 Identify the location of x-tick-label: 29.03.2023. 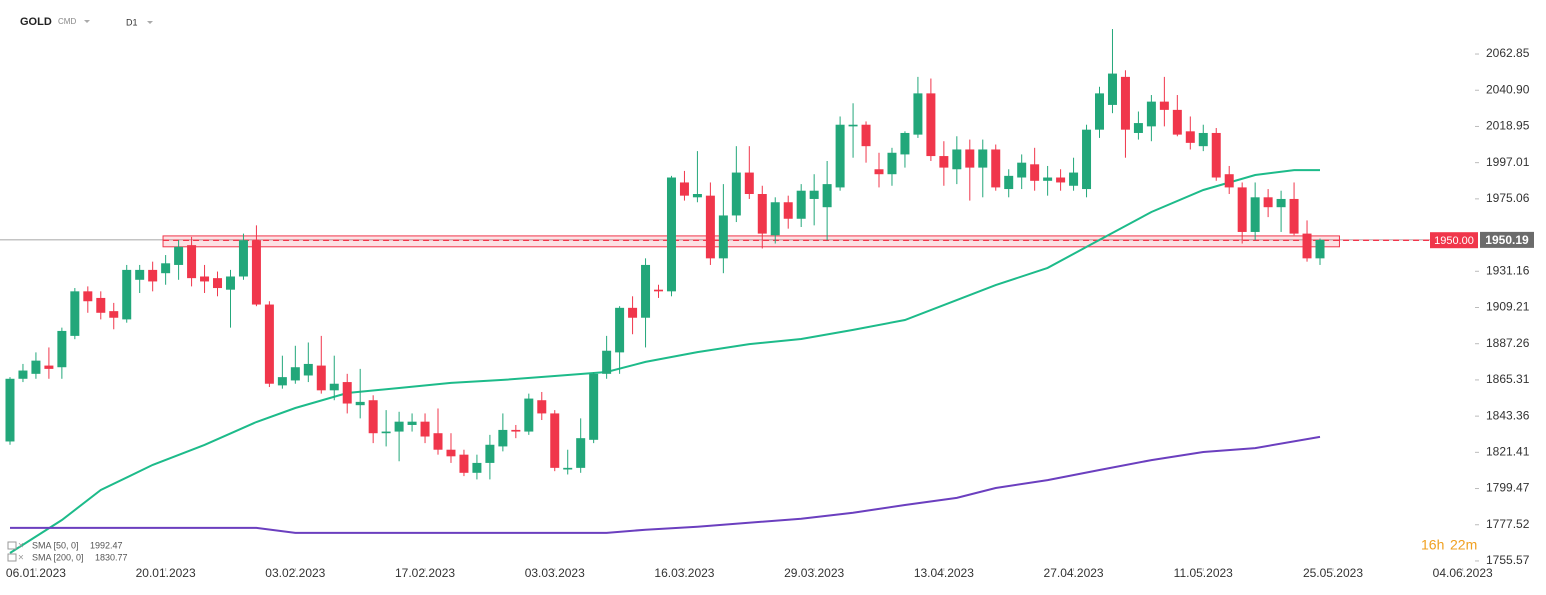
(814, 573).